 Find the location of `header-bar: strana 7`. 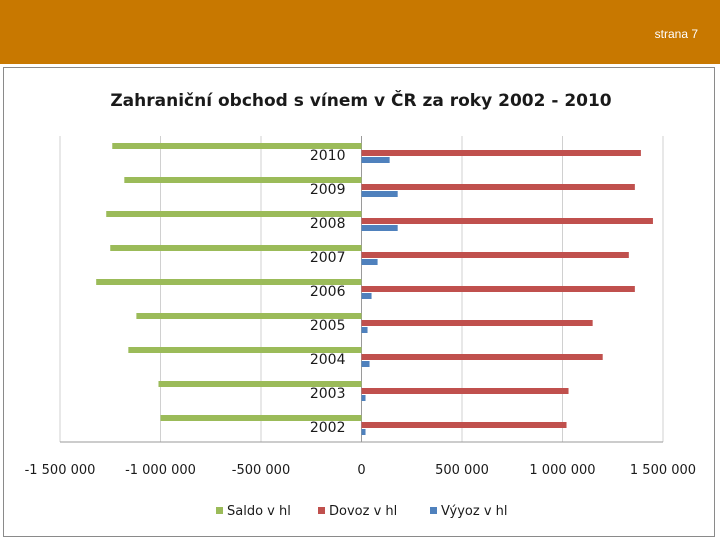

header-bar: strana 7 is located at coordinates (360, 32).